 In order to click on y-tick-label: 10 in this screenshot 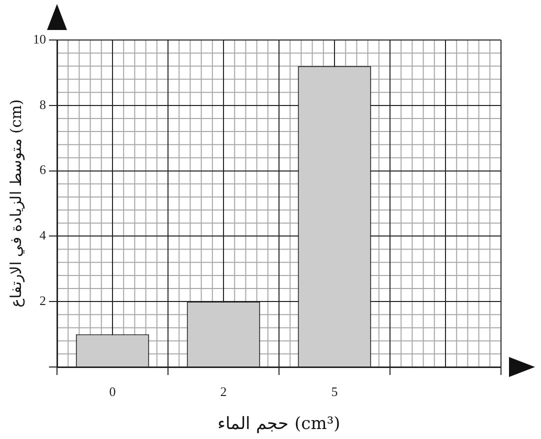, I will do `click(39, 38)`.